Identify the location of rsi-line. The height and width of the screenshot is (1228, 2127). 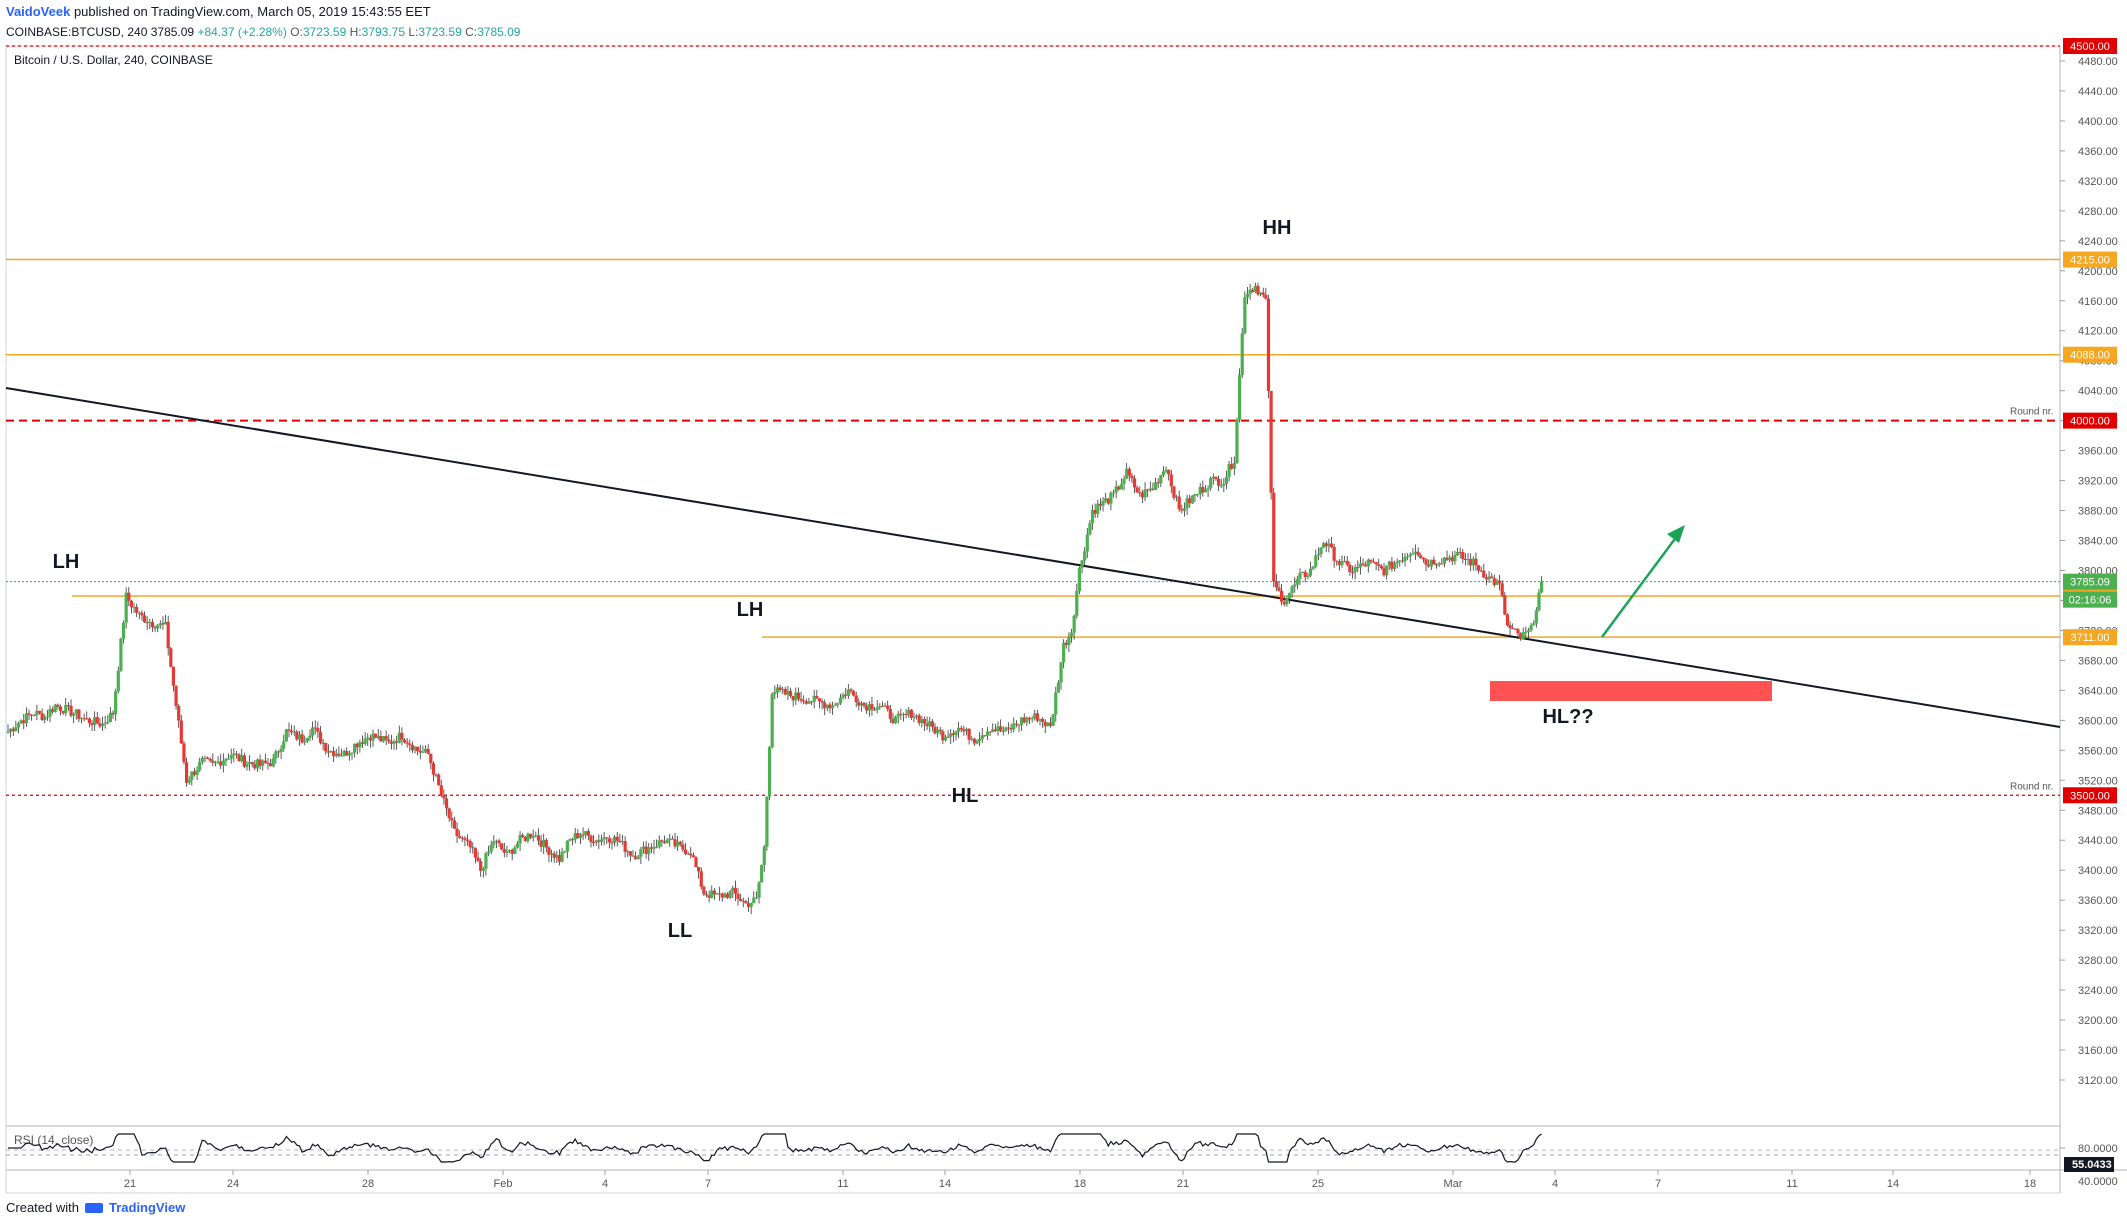
(775, 1148).